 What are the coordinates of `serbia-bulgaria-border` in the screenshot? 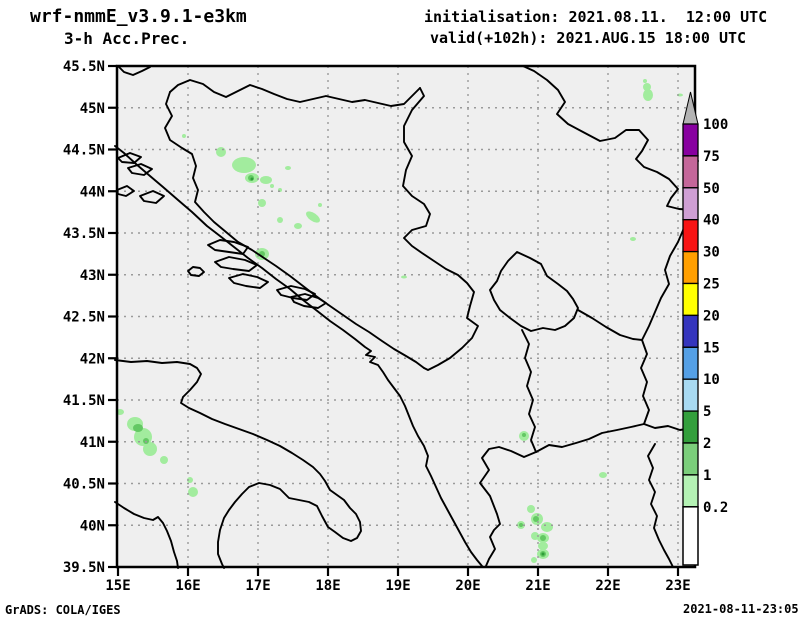 It's located at (665, 319).